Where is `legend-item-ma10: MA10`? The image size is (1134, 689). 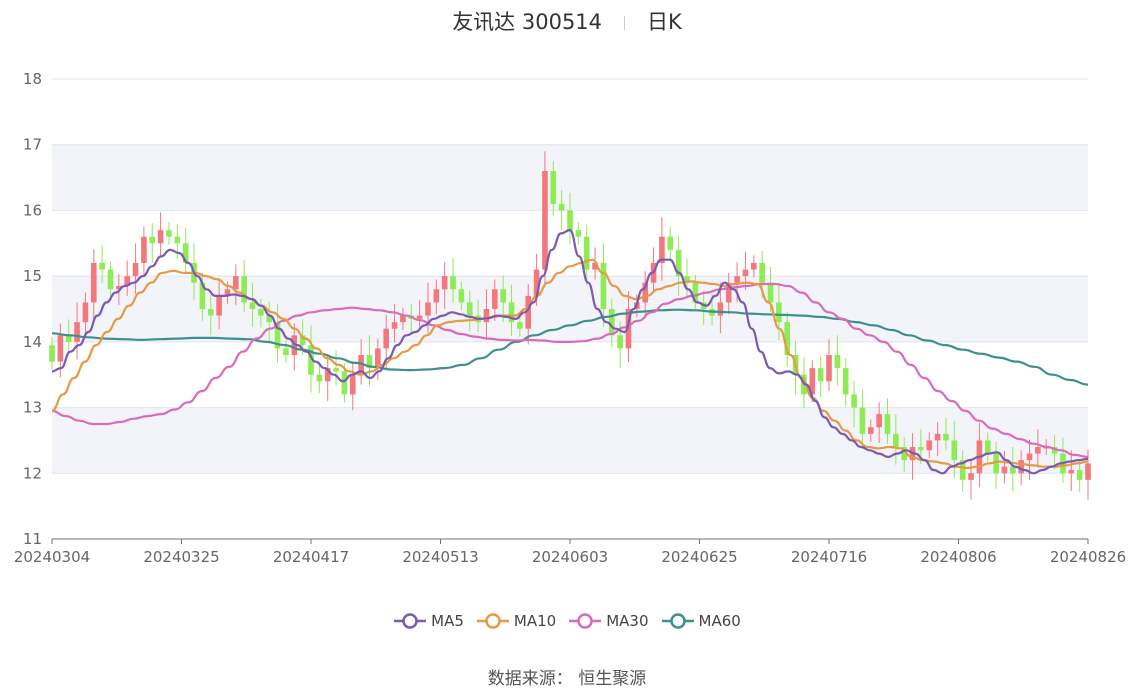
legend-item-ma10: MA10 is located at coordinates (516, 621).